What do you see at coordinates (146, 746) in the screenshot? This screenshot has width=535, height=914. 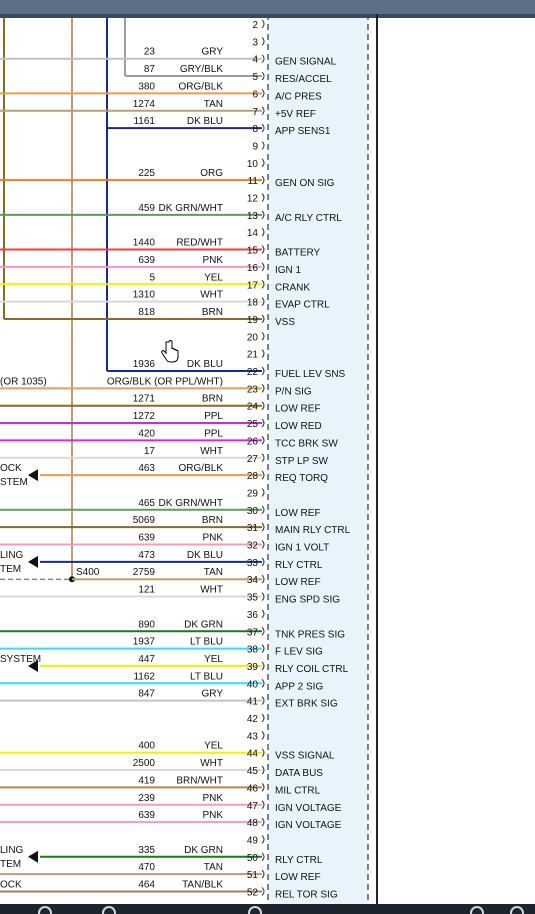 I see `circuit-number: 400` at bounding box center [146, 746].